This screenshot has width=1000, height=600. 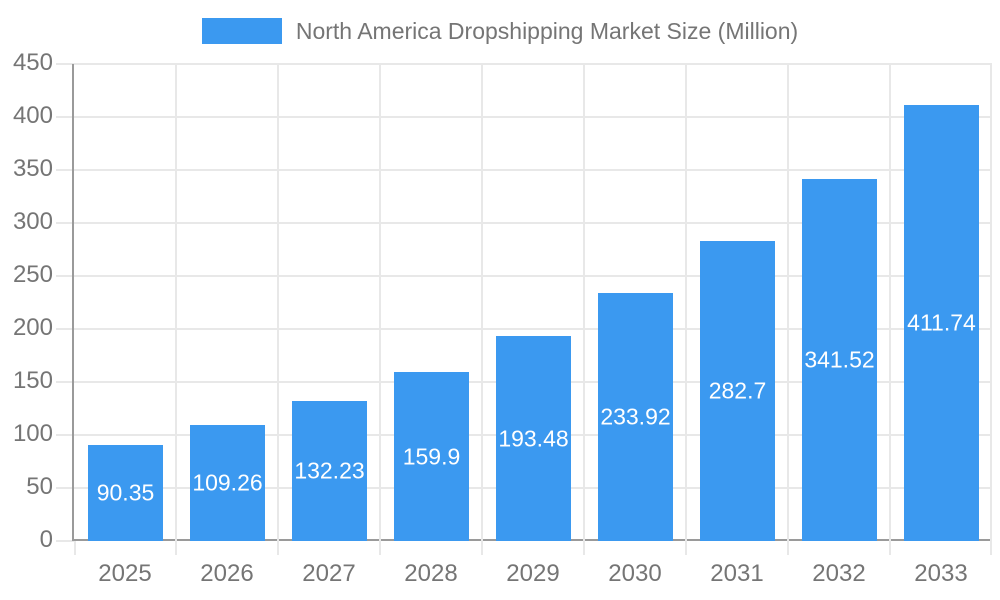 I want to click on bar-value-label: 90.35, so click(x=125, y=492).